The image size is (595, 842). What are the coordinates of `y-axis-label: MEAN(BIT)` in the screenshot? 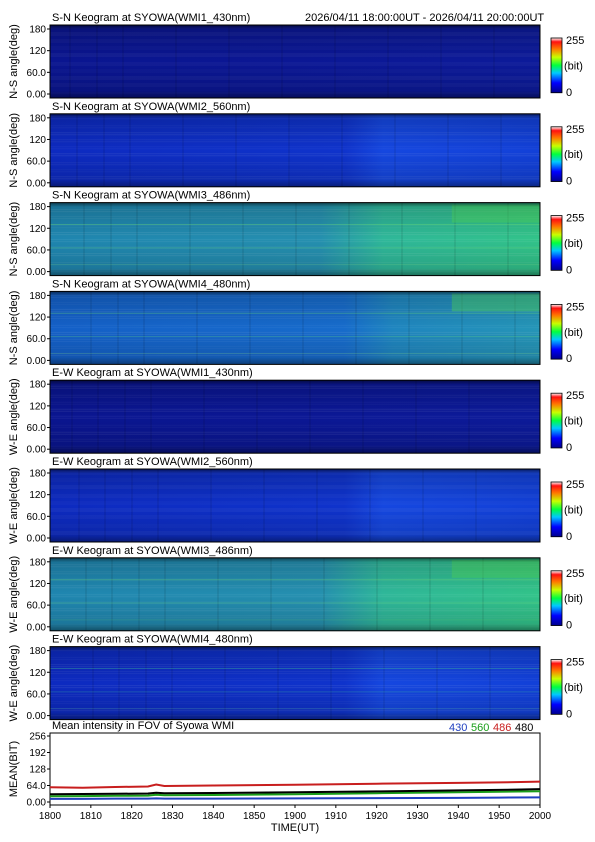 It's located at (14, 769).